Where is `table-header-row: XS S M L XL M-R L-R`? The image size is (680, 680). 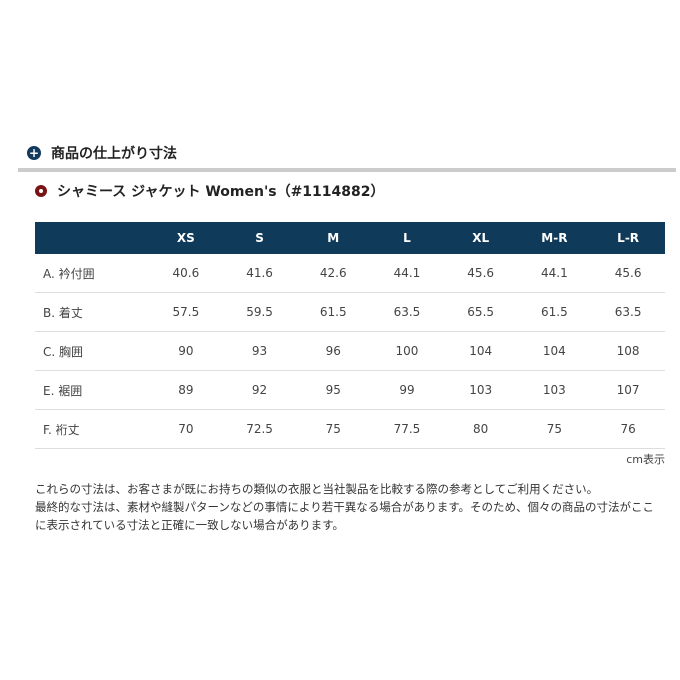 table-header-row: XS S M L XL M-R L-R is located at coordinates (350, 238).